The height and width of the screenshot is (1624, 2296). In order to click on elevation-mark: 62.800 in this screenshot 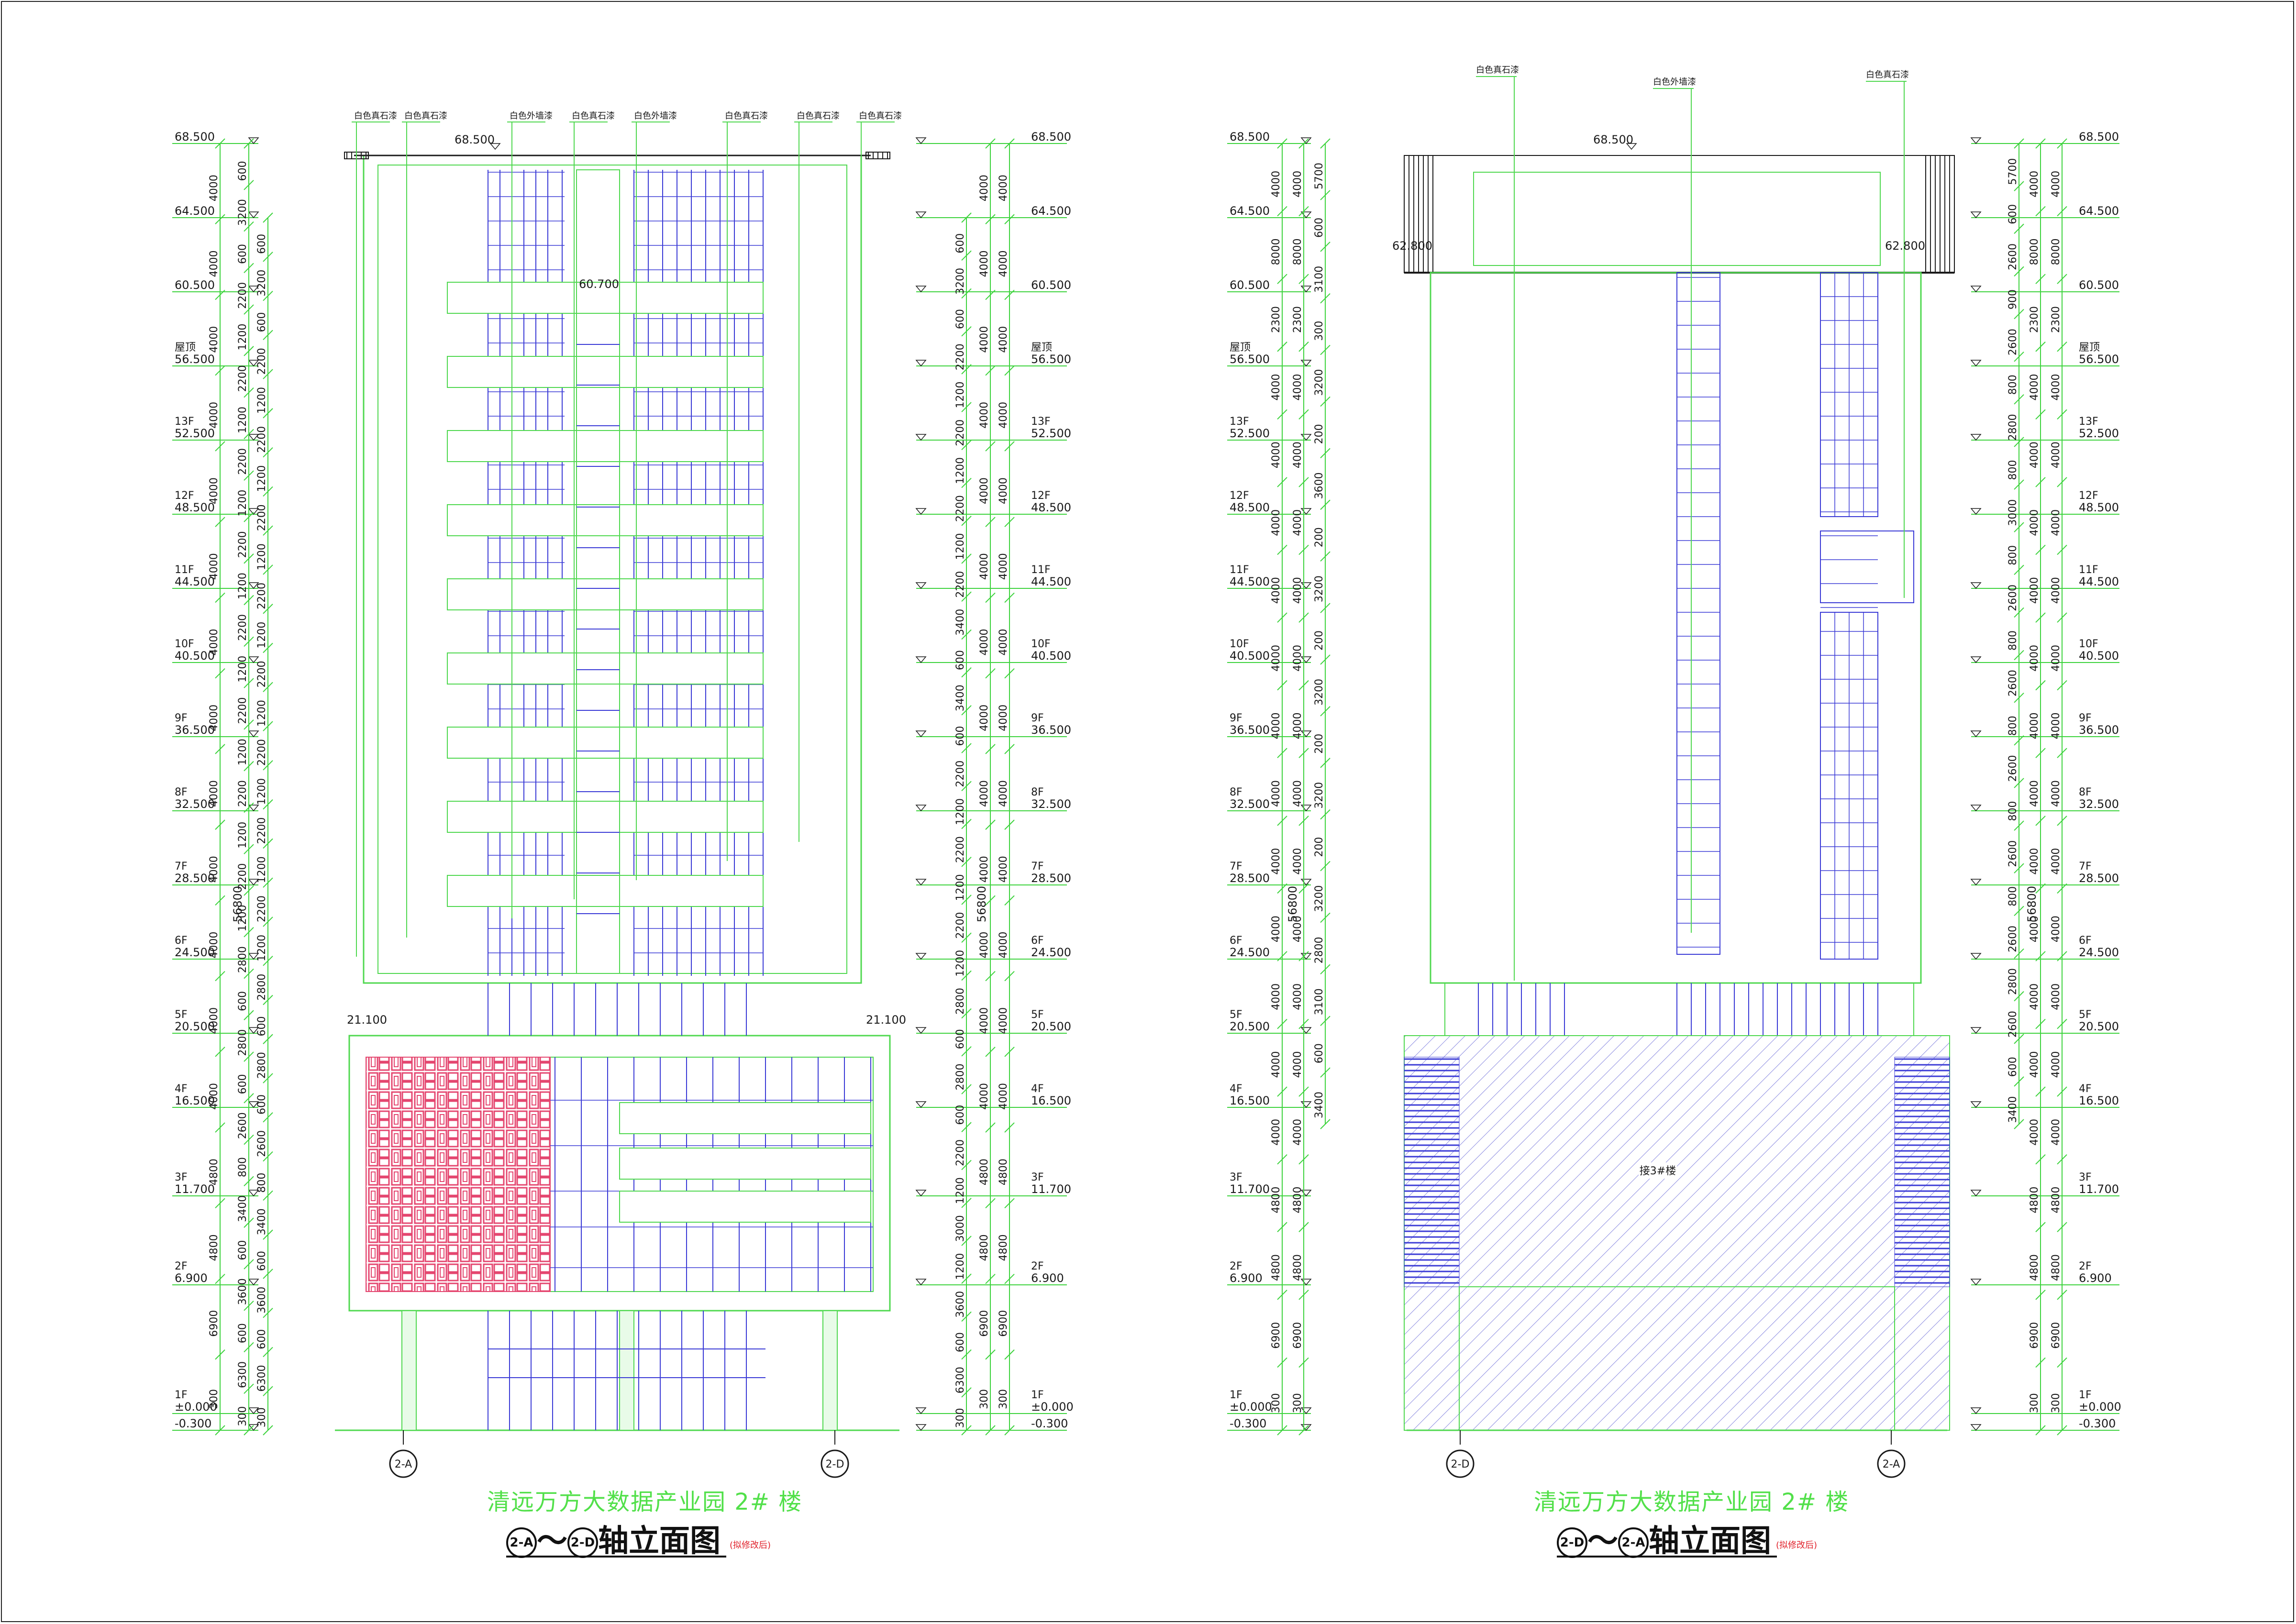, I will do `click(1412, 246)`.